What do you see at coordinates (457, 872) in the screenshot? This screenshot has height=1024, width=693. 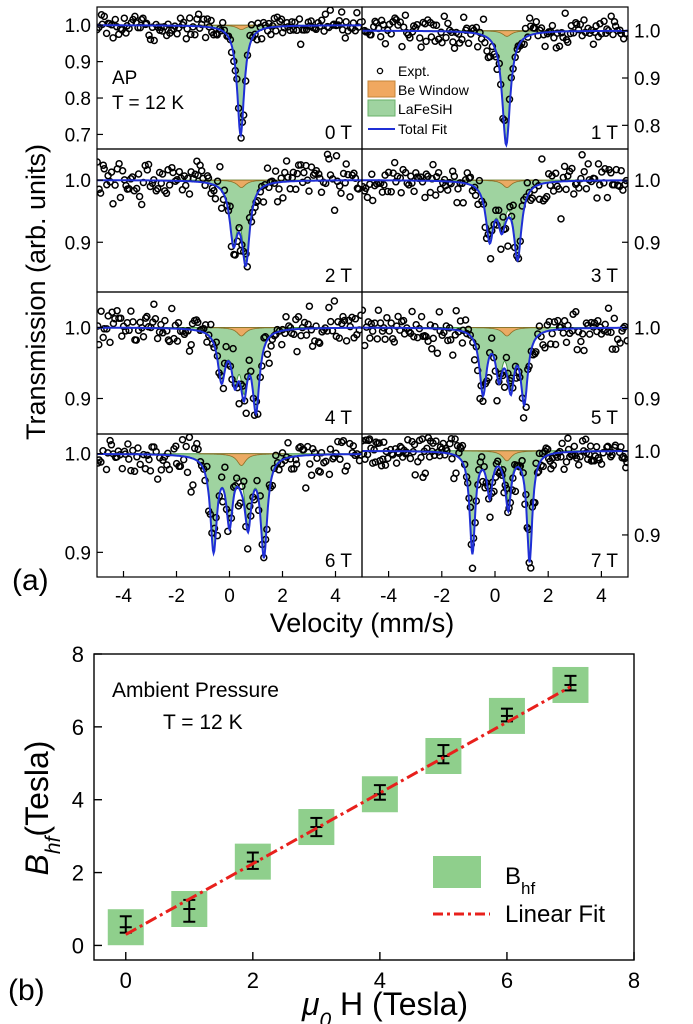 I see `legend-bhf-swatch` at bounding box center [457, 872].